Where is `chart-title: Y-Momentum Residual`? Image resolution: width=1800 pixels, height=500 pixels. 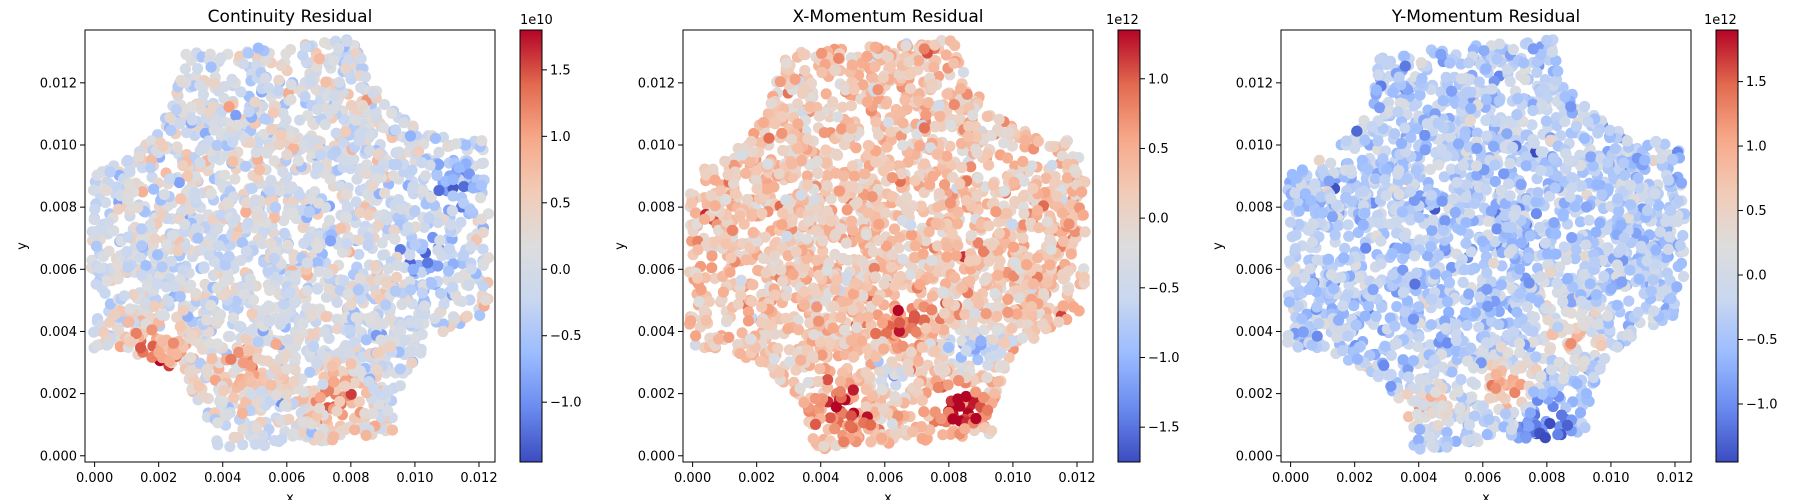
chart-title: Y-Momentum Residual is located at coordinates (1486, 17).